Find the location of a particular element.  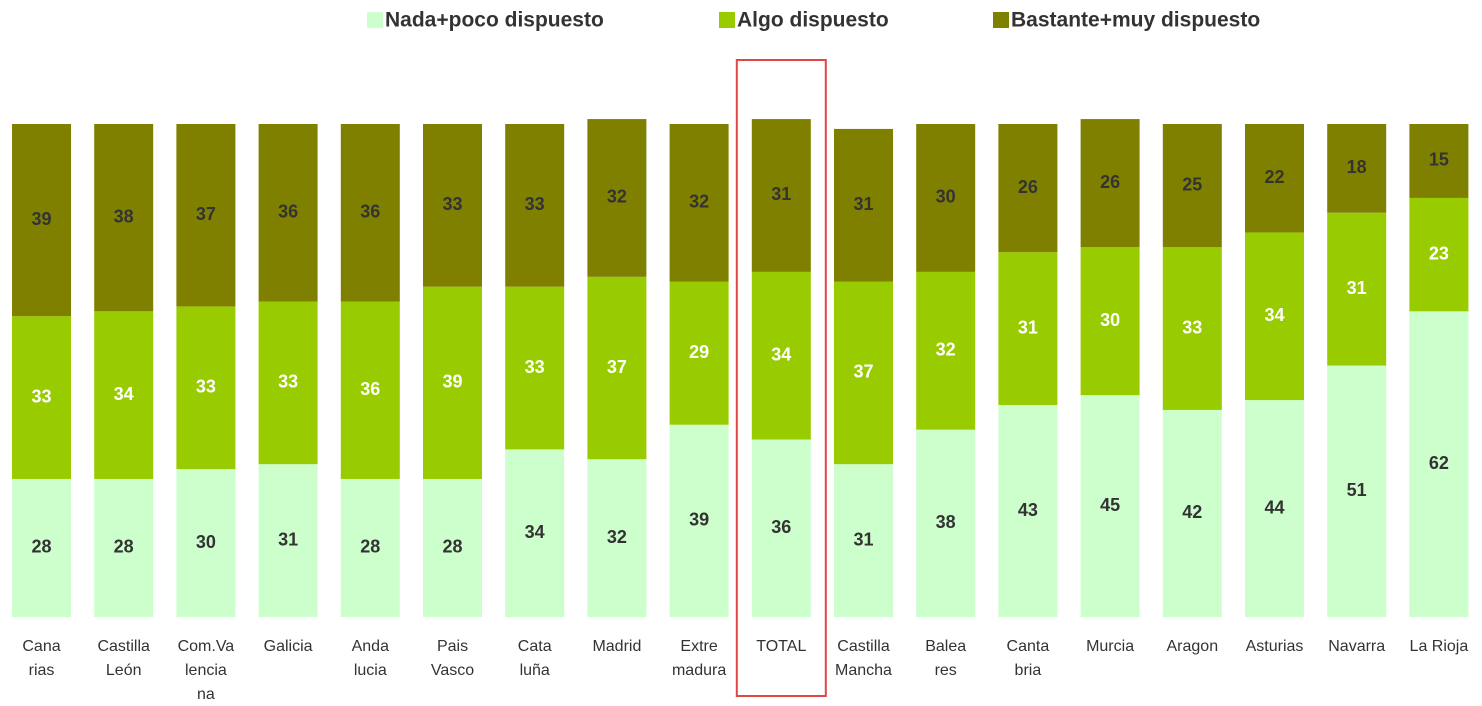

data-label: 44 is located at coordinates (1274, 507).